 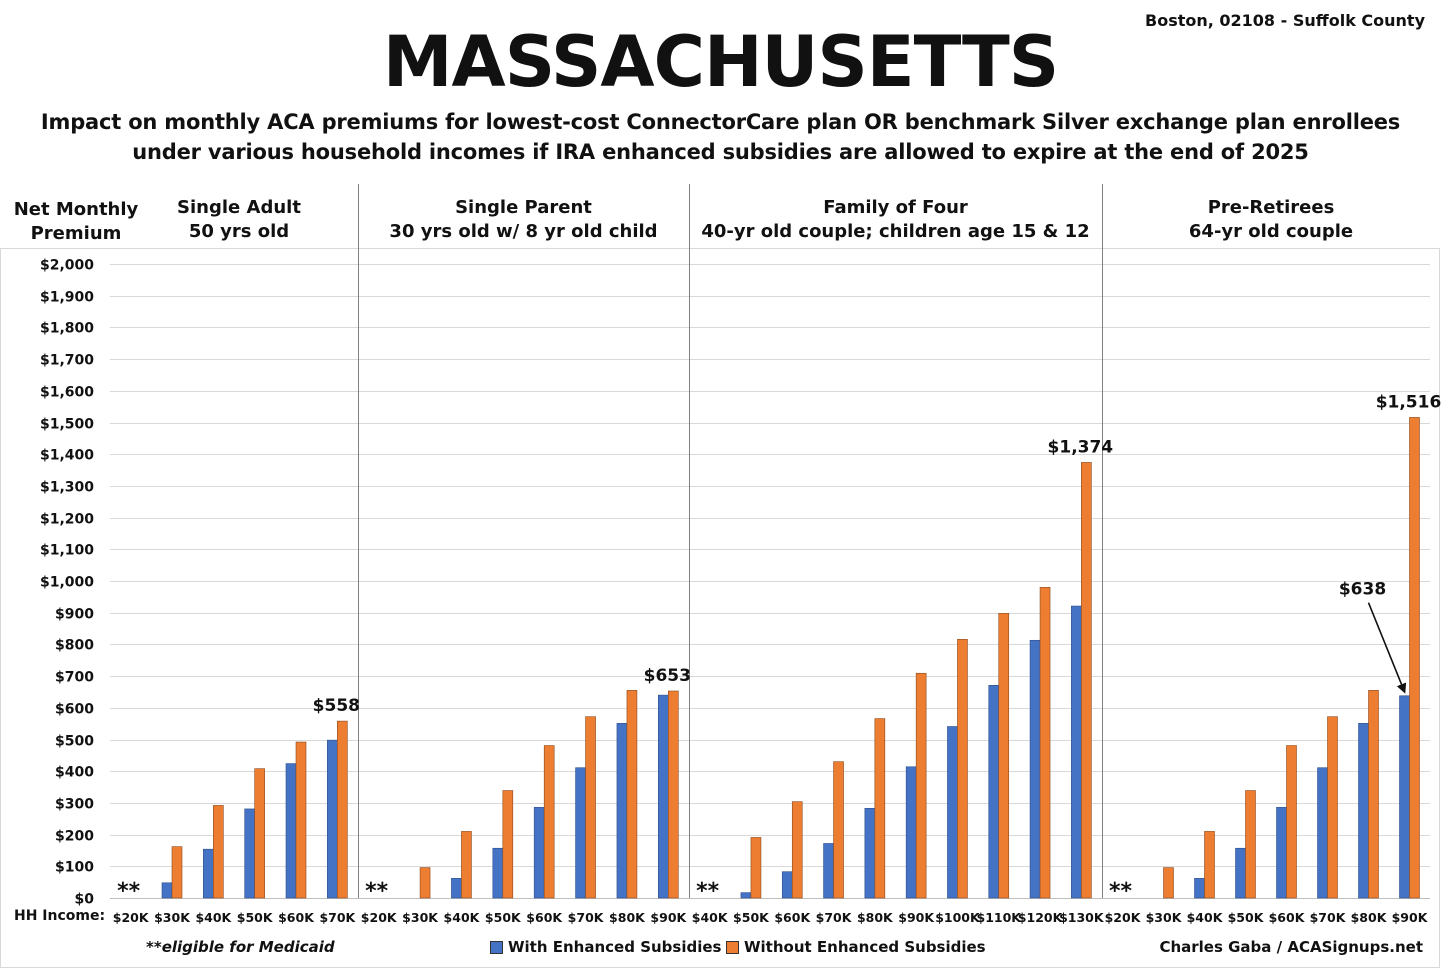 What do you see at coordinates (1285, 20) in the screenshot?
I see `location-label: Boston, 02108 - Suffolk County` at bounding box center [1285, 20].